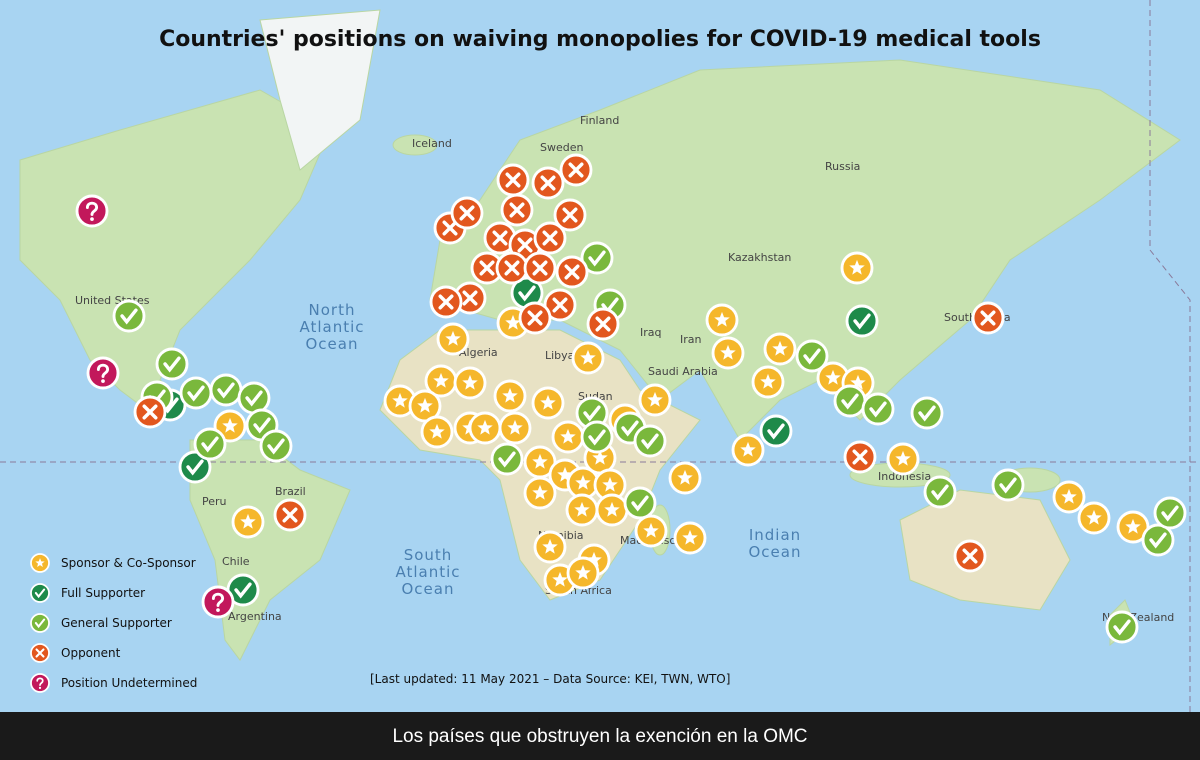 This screenshot has width=1200, height=760. I want to click on place-label: Argentina, so click(255, 616).